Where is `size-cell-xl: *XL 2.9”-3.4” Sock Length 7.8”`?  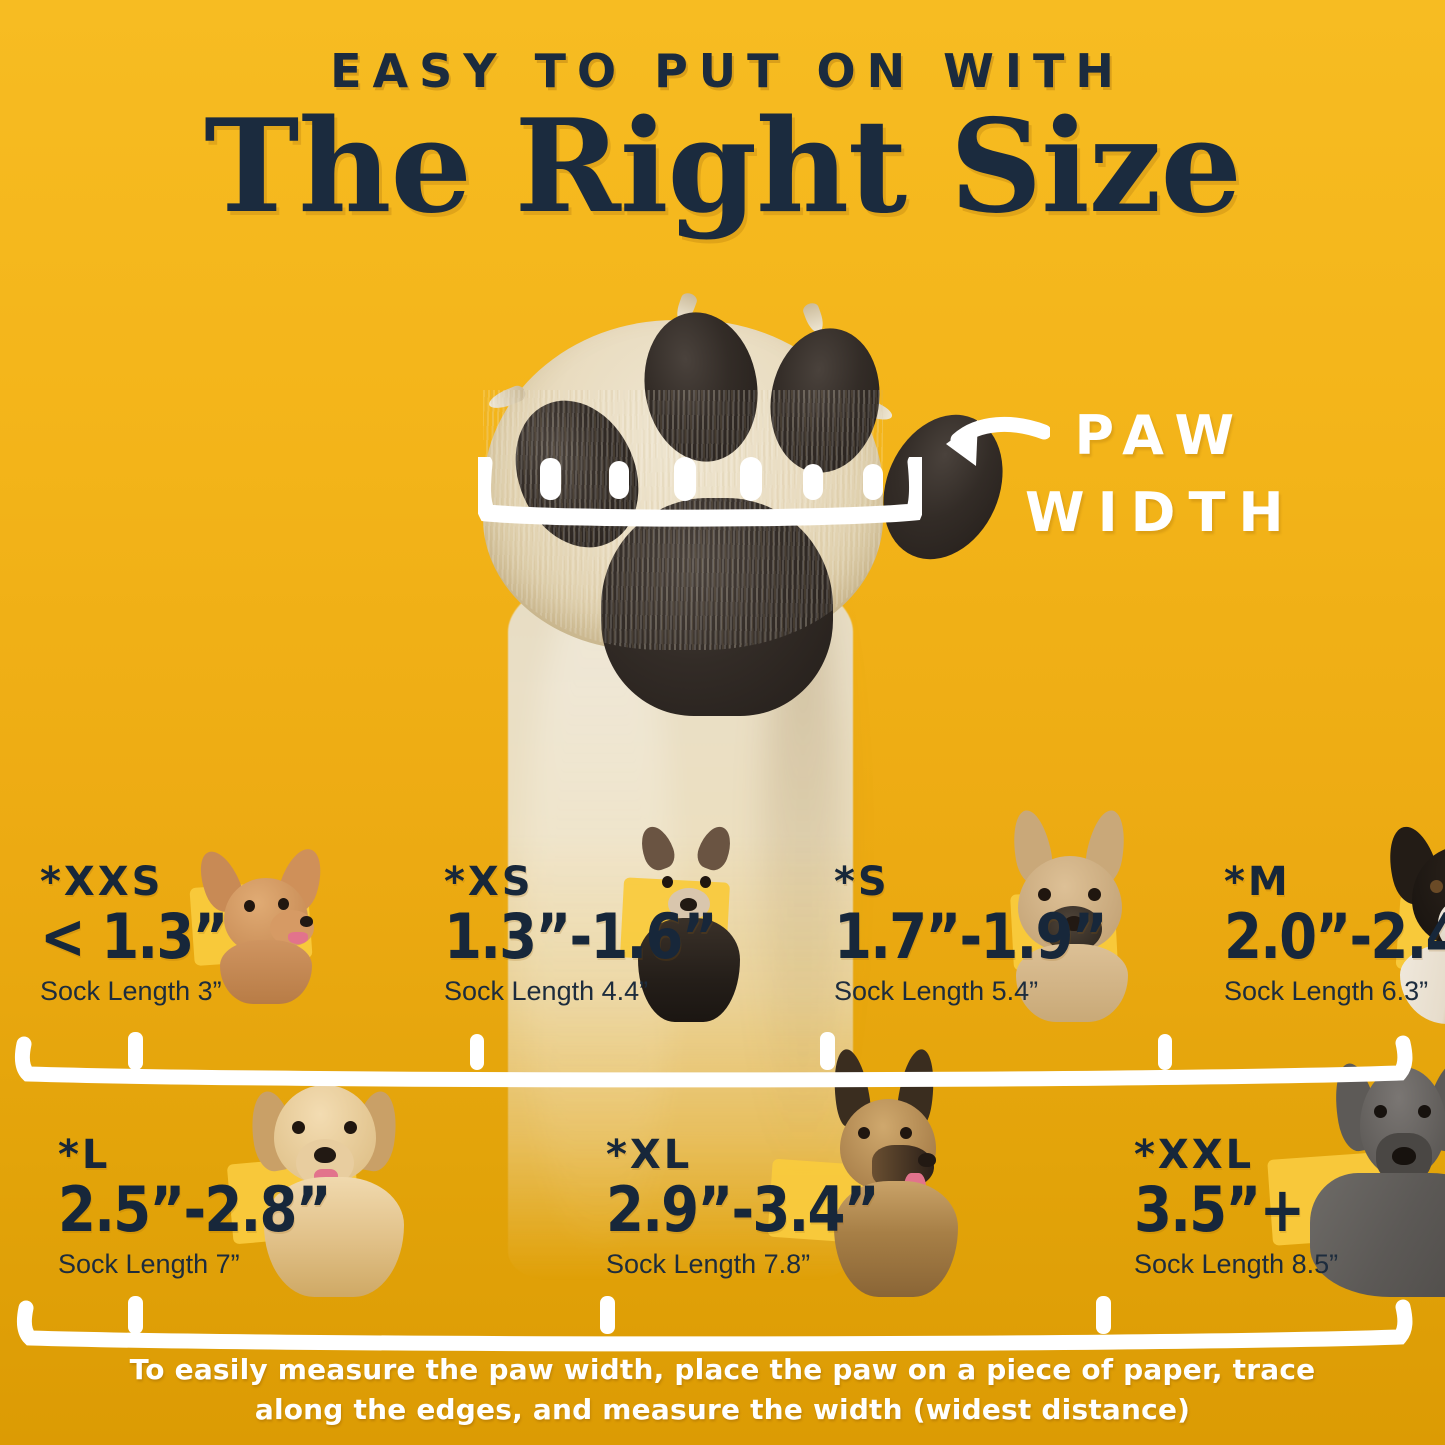 size-cell-xl: *XL 2.9”-3.4” Sock Length 7.8” is located at coordinates (812, 1172).